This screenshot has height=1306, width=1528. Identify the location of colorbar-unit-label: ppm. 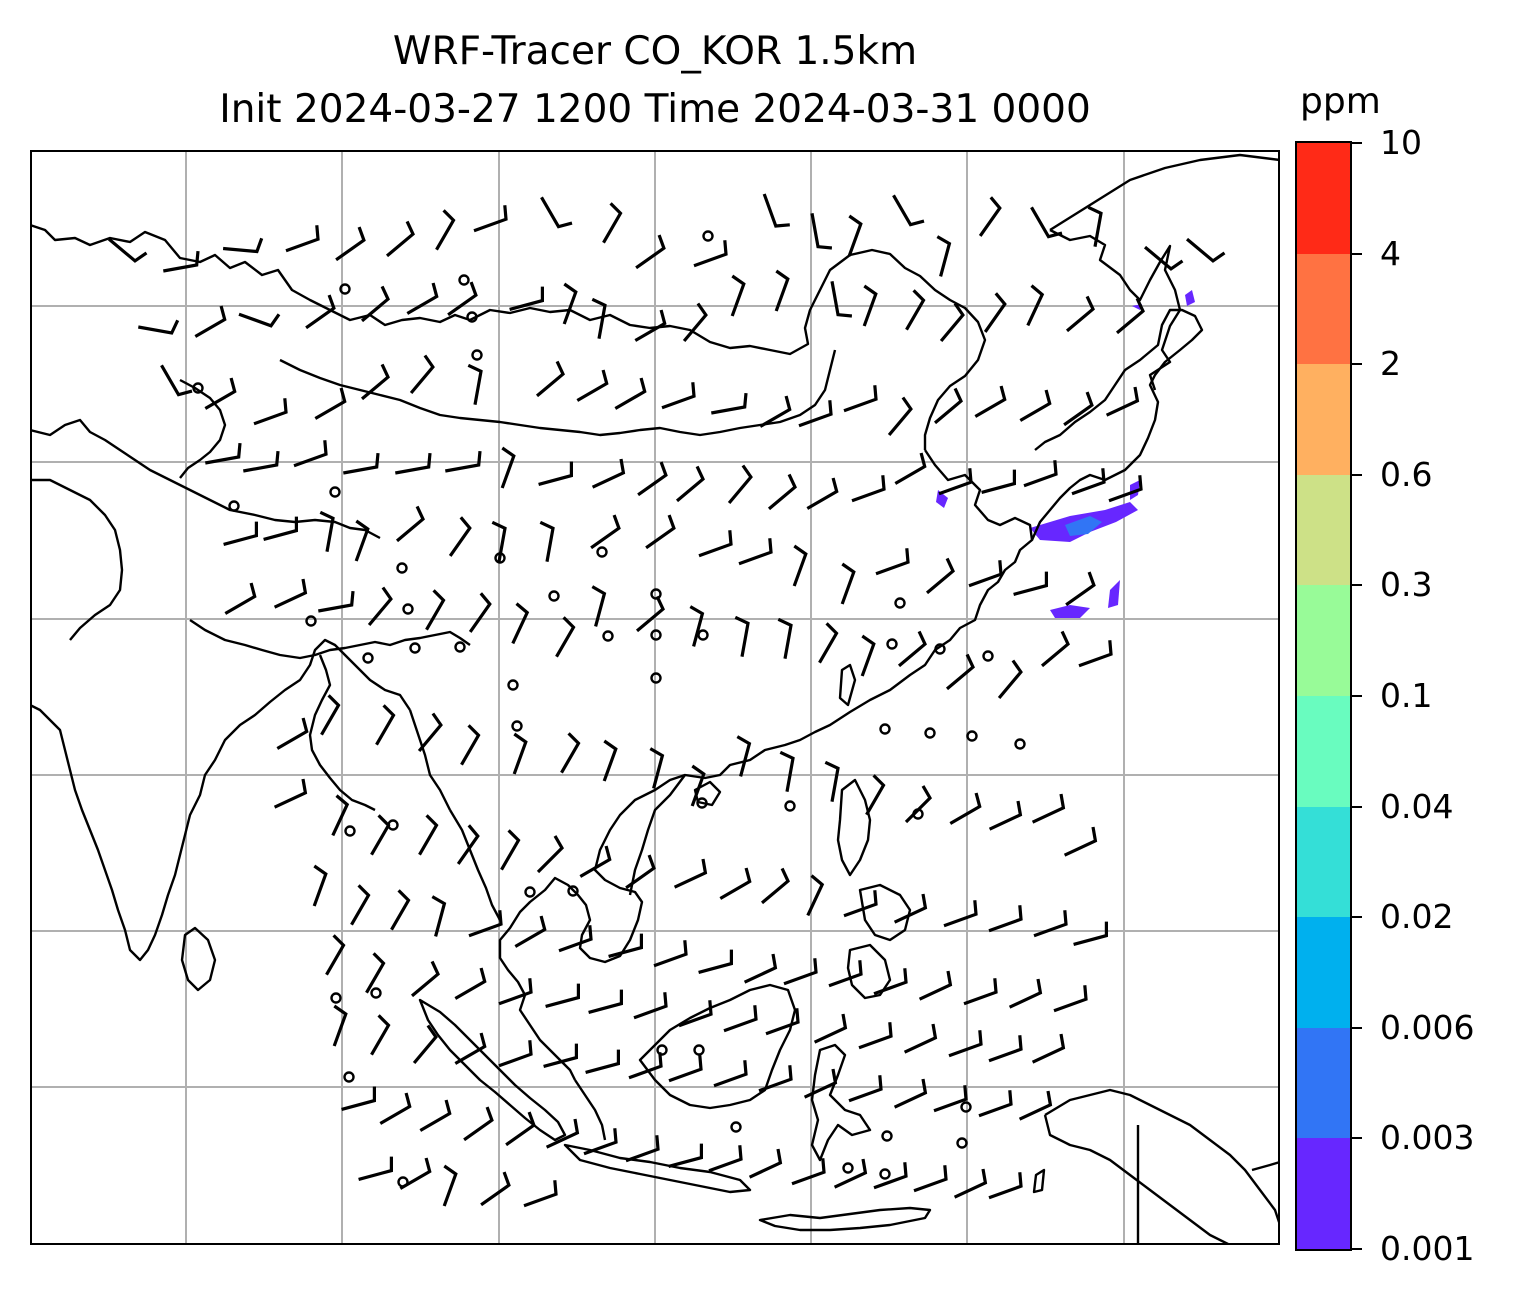
(1340, 101).